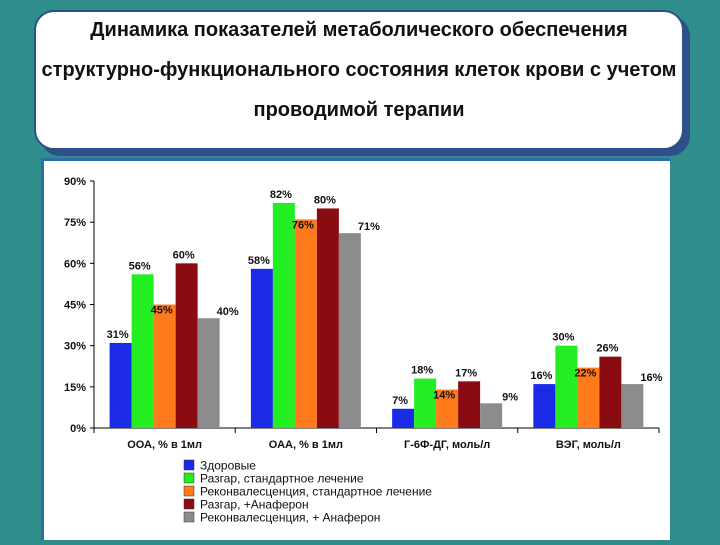 The height and width of the screenshot is (545, 720). What do you see at coordinates (466, 373) in the screenshot?
I see `data-label: 17%` at bounding box center [466, 373].